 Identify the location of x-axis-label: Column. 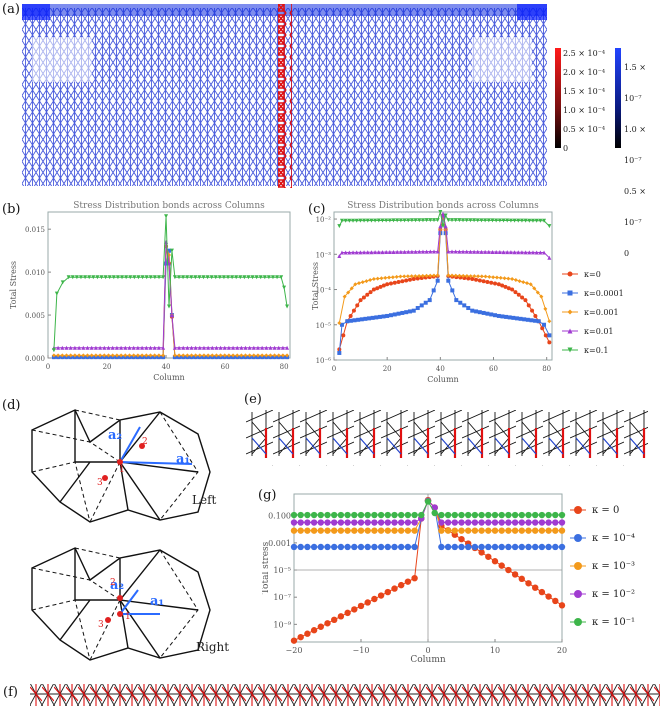
(442, 379).